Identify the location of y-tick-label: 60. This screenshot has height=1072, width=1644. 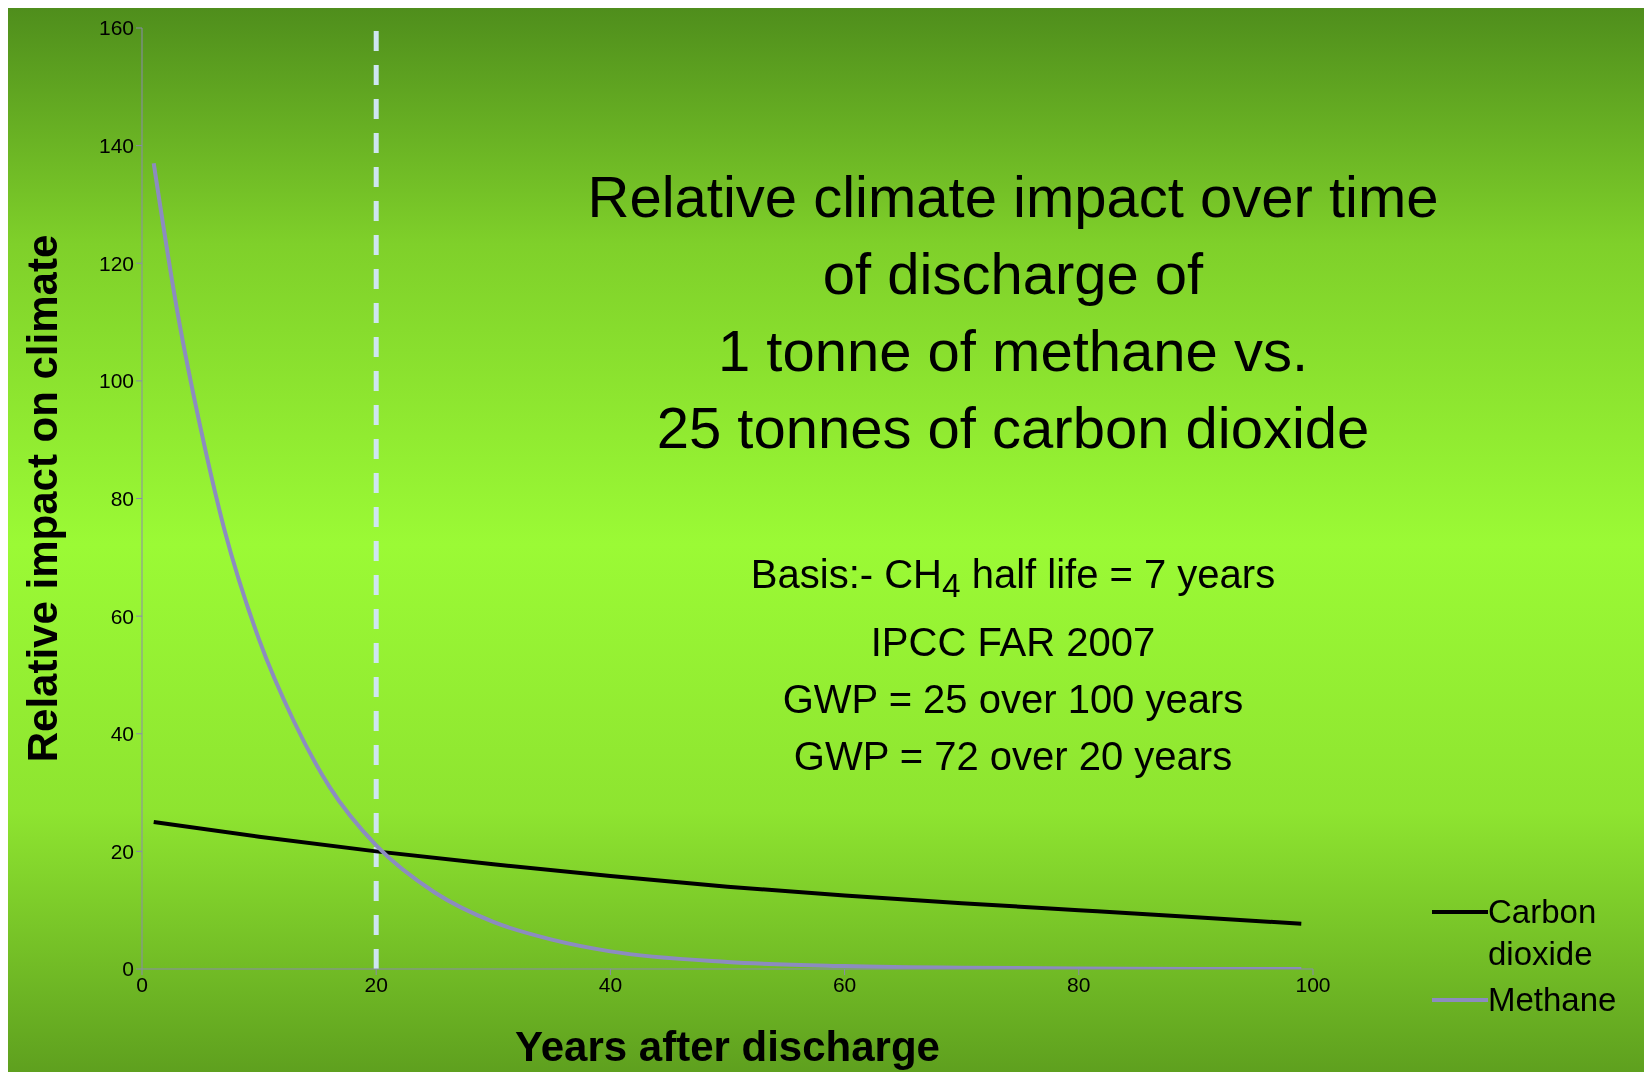
(122, 616).